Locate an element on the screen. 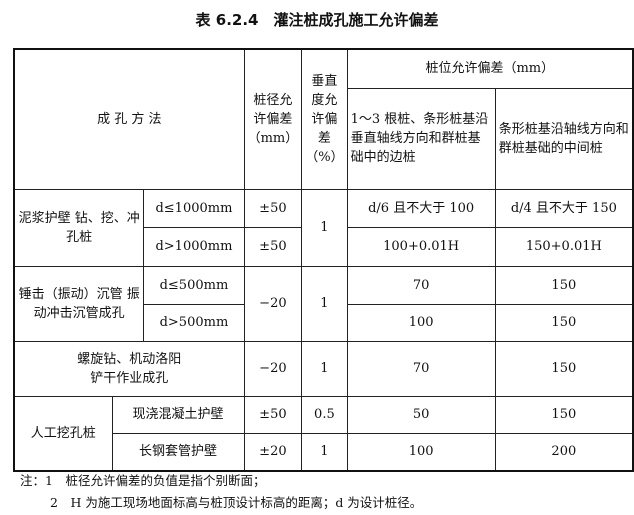 The height and width of the screenshot is (515, 634). table-row: 锤击（振动）沉管 振动冲击沉管成孔 d≤500mm −20 1 70 150 is located at coordinates (323, 303).